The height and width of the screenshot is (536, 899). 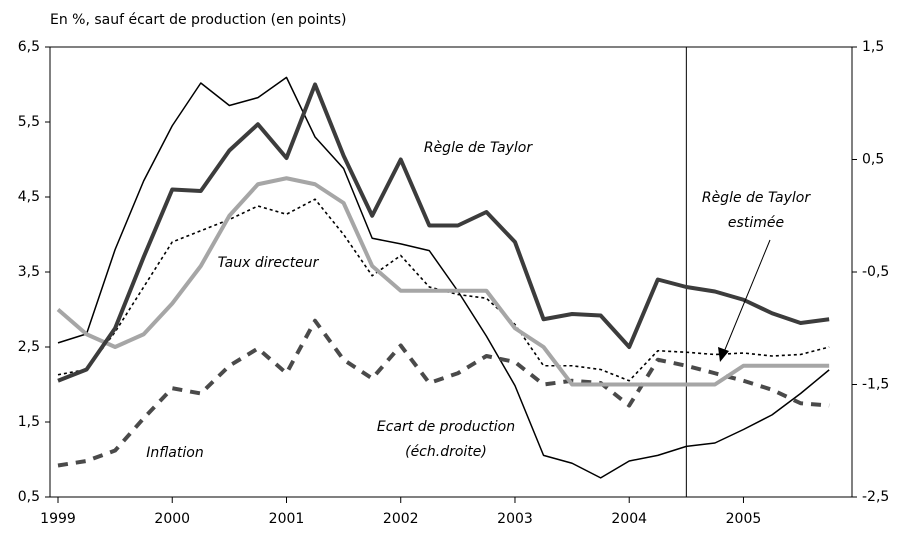 I want to click on y2-tick-label: -0,5, so click(x=875, y=272).